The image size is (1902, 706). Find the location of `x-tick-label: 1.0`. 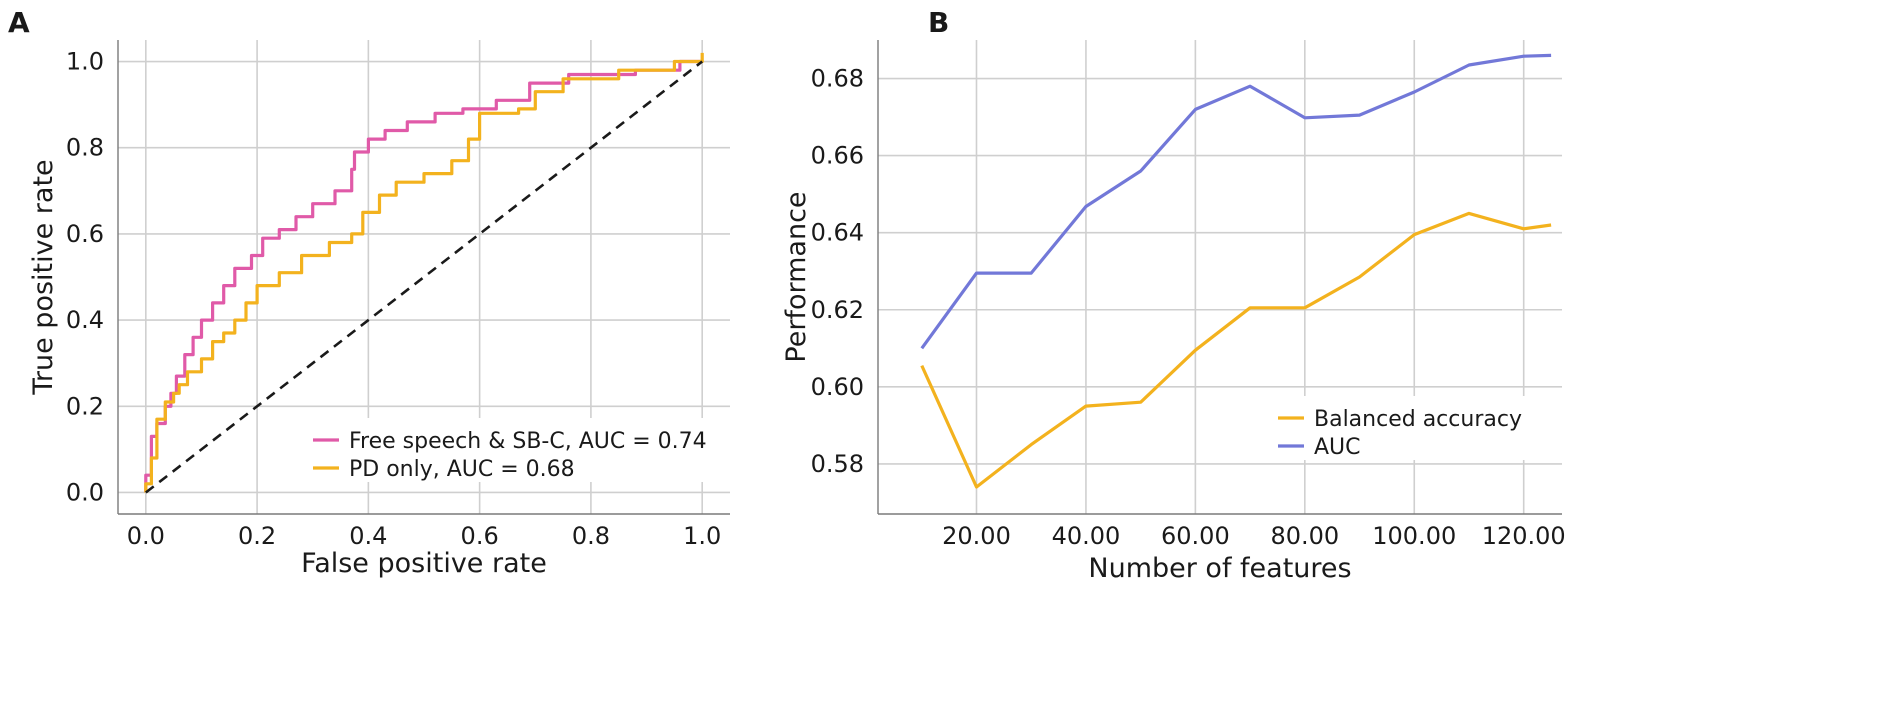

x-tick-label: 1.0 is located at coordinates (702, 536).